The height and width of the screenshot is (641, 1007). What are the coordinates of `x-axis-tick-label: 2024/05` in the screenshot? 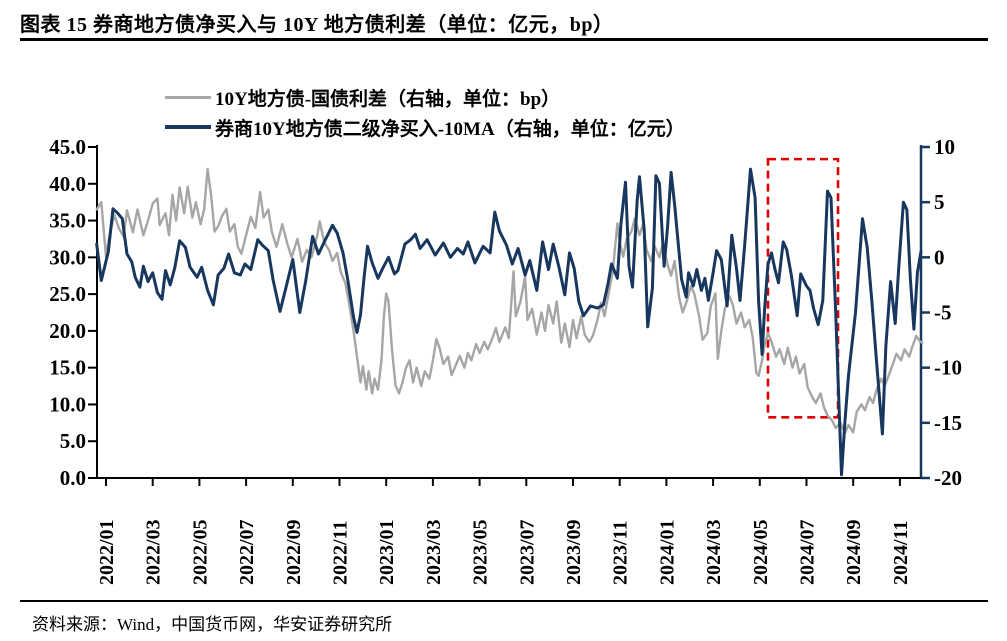 It's located at (761, 552).